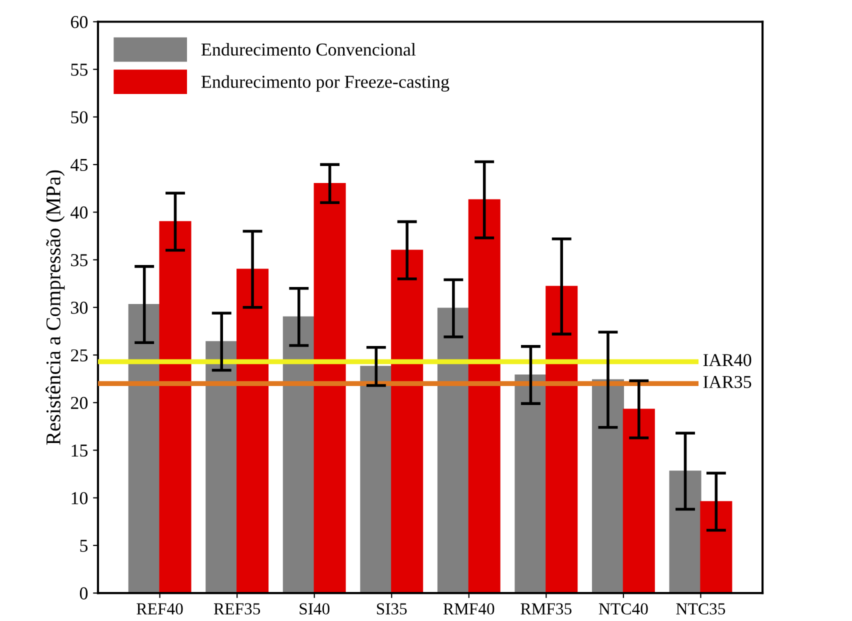 The height and width of the screenshot is (621, 852). Describe the element at coordinates (79, 403) in the screenshot. I see `y-tick-label: 20` at that location.